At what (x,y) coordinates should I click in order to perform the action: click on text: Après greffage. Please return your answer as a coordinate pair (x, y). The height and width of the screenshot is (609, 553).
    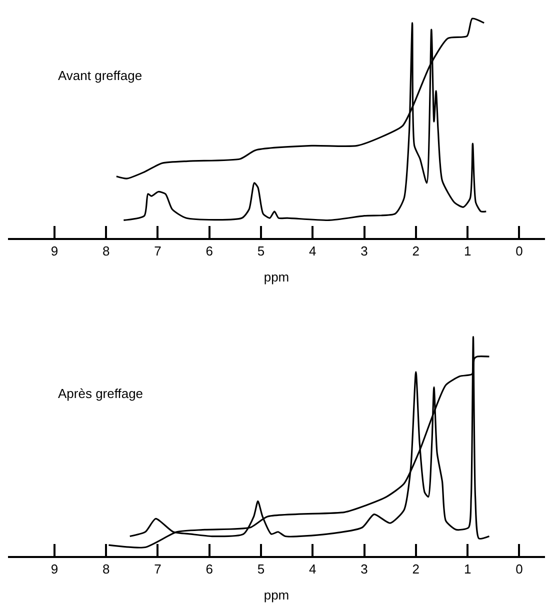
    Looking at the image, I should click on (101, 393).